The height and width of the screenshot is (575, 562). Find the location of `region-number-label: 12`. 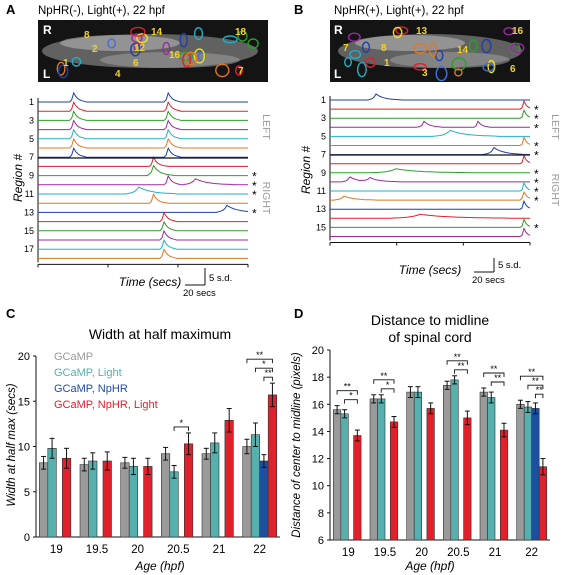

region-number-label: 12 is located at coordinates (140, 48).